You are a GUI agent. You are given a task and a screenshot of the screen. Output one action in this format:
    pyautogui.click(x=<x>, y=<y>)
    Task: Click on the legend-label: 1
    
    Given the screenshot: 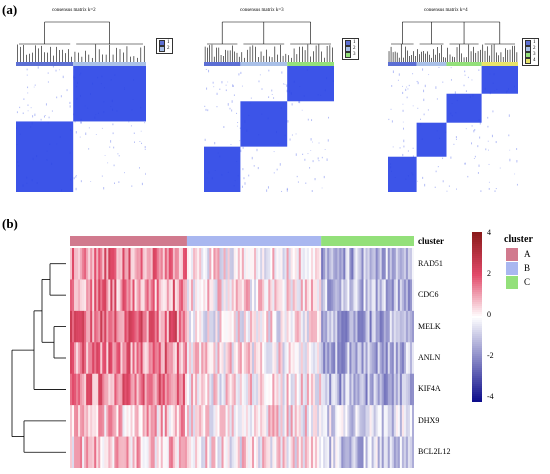 What is the action you would take?
    pyautogui.click(x=168, y=42)
    